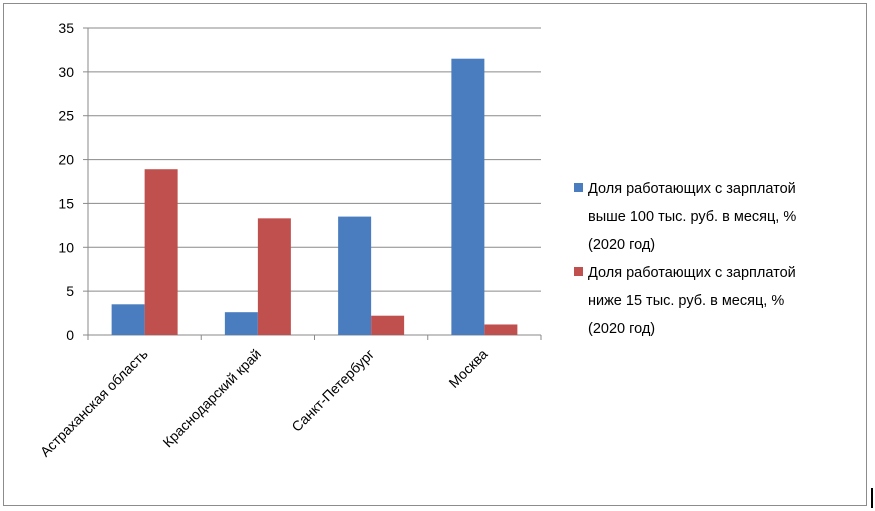 The width and height of the screenshot is (875, 511). What do you see at coordinates (66, 247) in the screenshot?
I see `y-tick-label: 10` at bounding box center [66, 247].